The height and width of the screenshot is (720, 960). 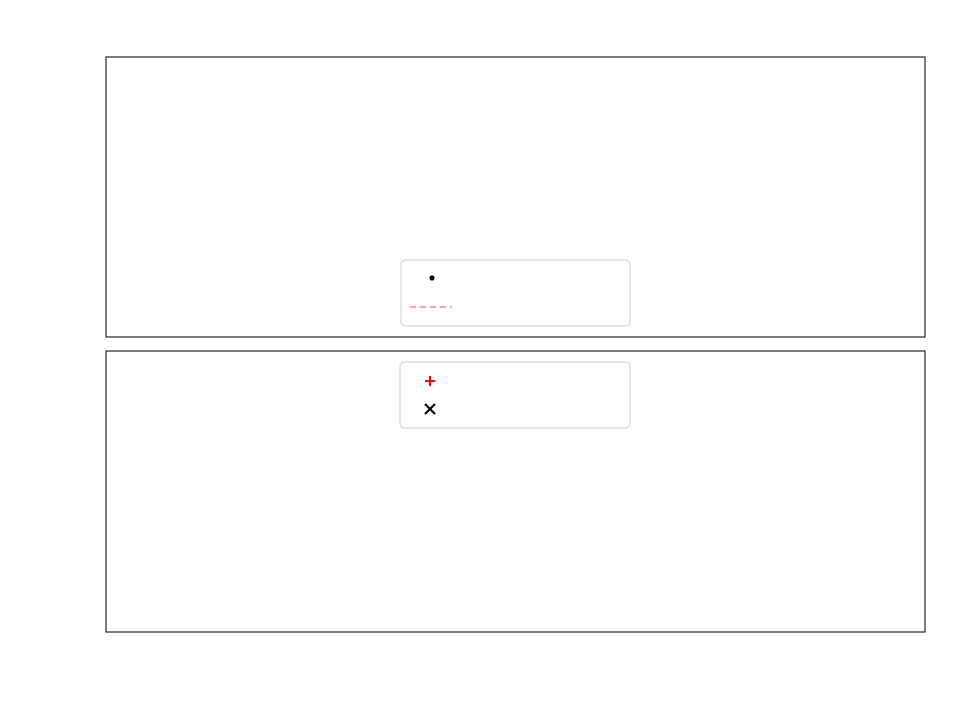 What do you see at coordinates (432, 278) in the screenshot?
I see `measurement-legend-marker` at bounding box center [432, 278].